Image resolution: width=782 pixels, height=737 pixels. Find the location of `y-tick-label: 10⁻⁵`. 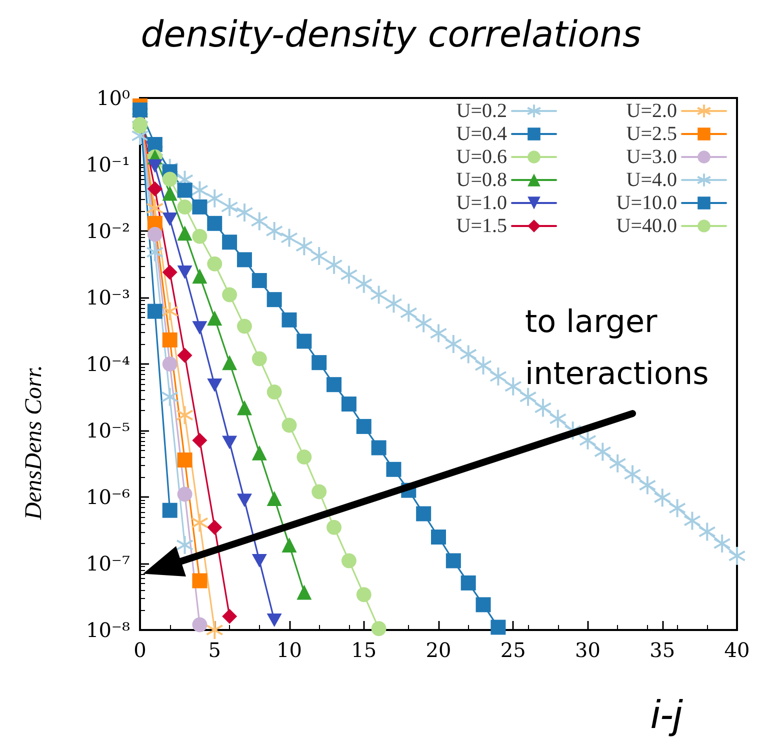

y-tick-label: 10⁻⁵ is located at coordinates (108, 430).